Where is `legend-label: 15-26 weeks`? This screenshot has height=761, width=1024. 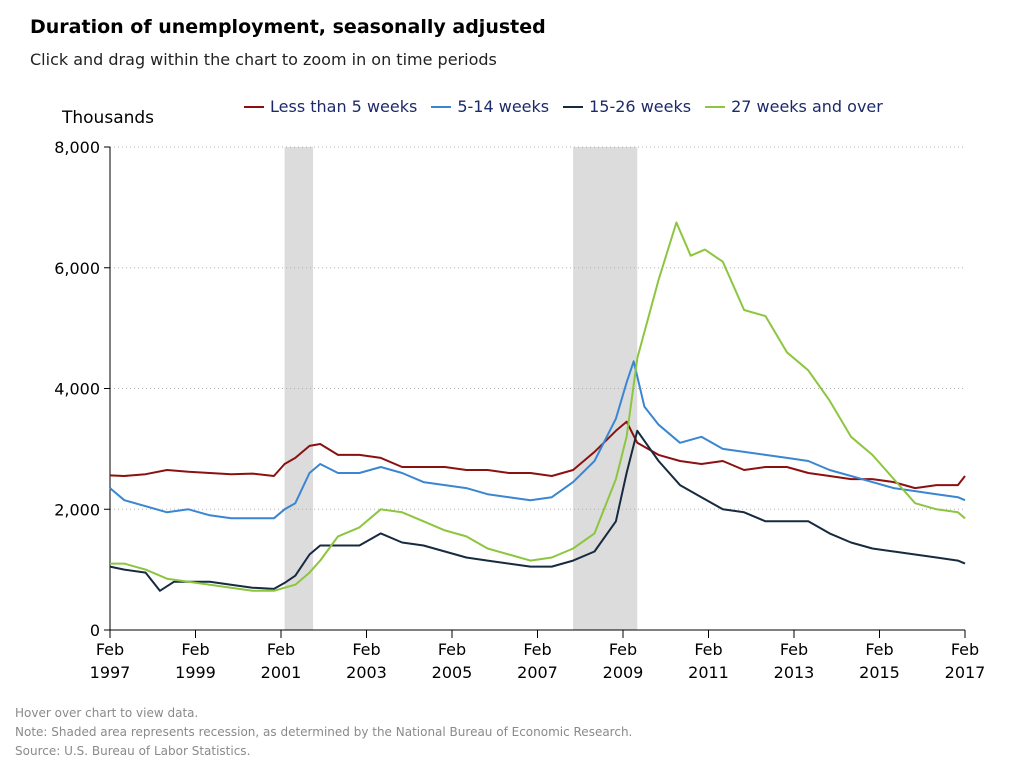 legend-label: 15-26 weeks is located at coordinates (640, 106).